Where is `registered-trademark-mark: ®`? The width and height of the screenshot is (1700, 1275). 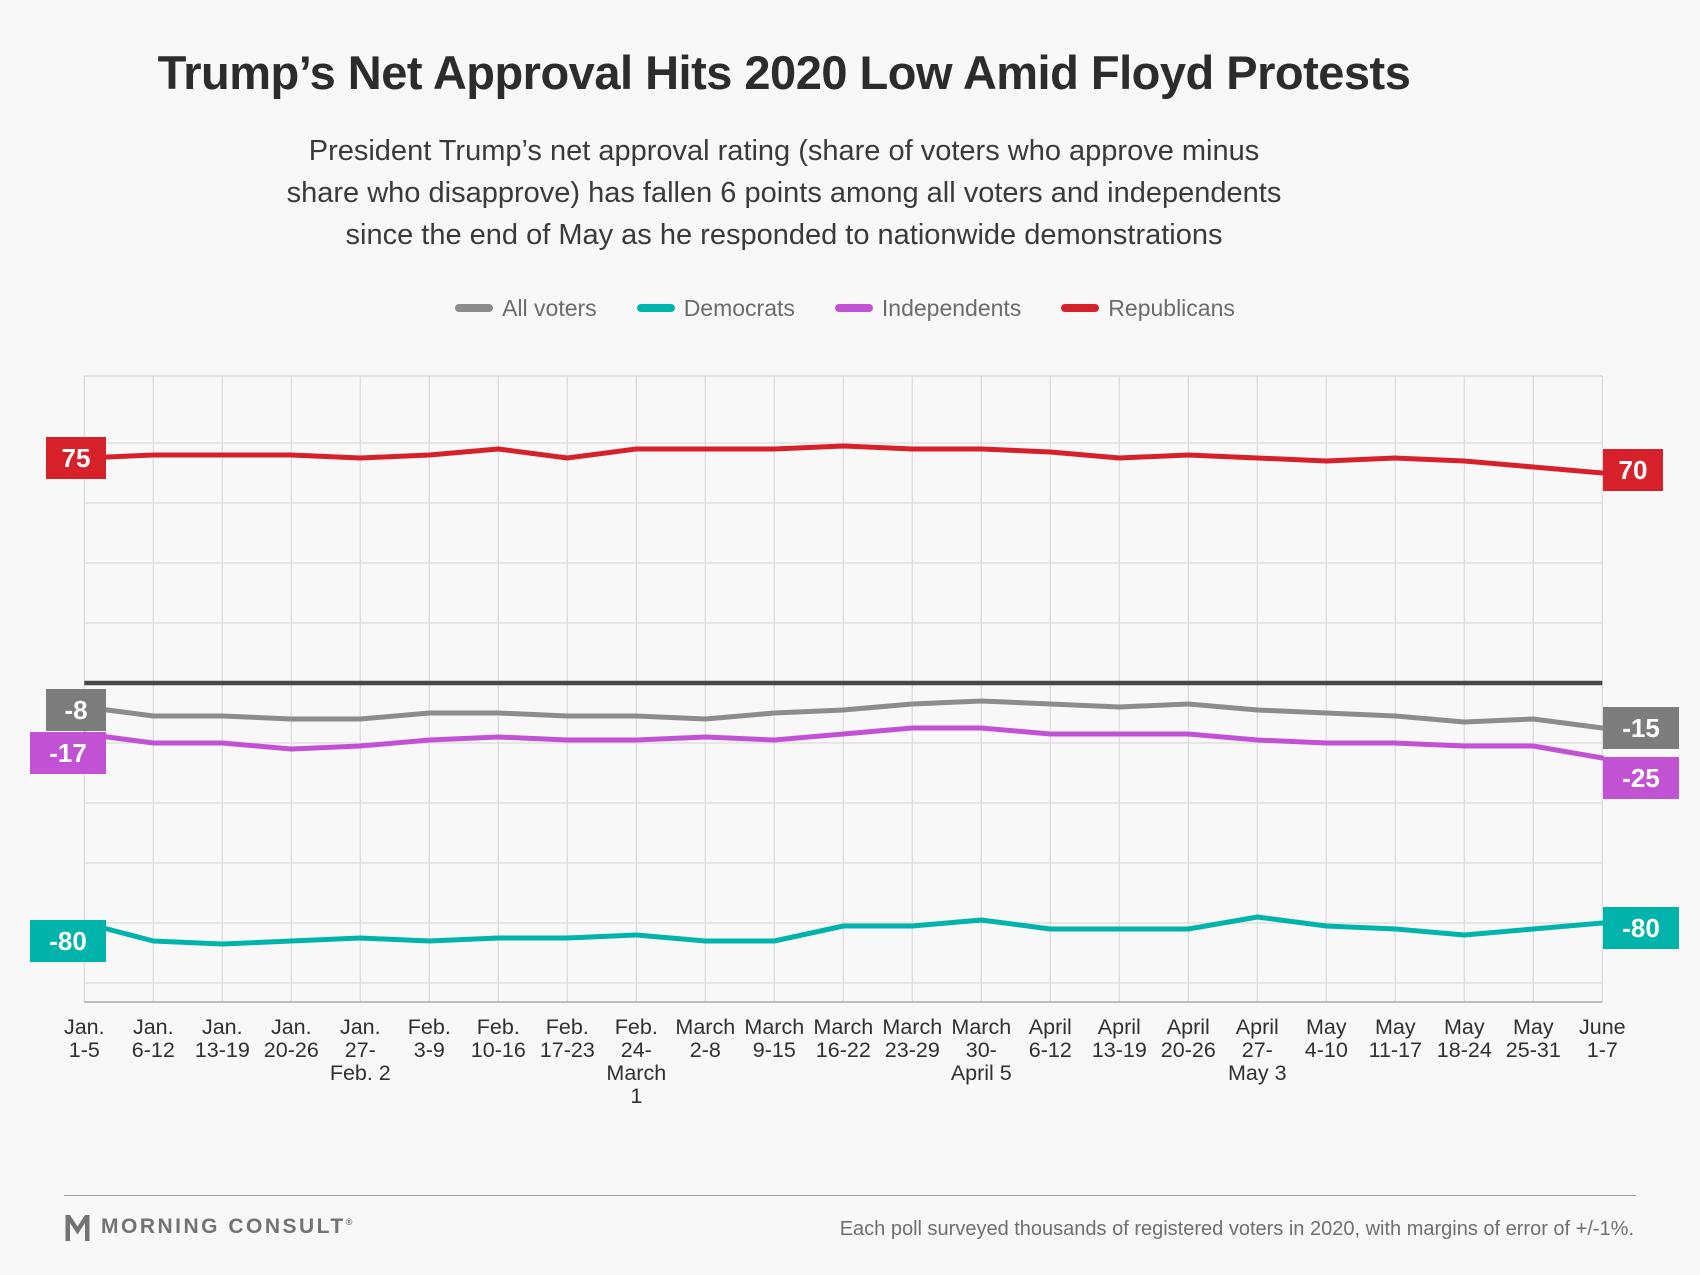
registered-trademark-mark: ® is located at coordinates (350, 1222).